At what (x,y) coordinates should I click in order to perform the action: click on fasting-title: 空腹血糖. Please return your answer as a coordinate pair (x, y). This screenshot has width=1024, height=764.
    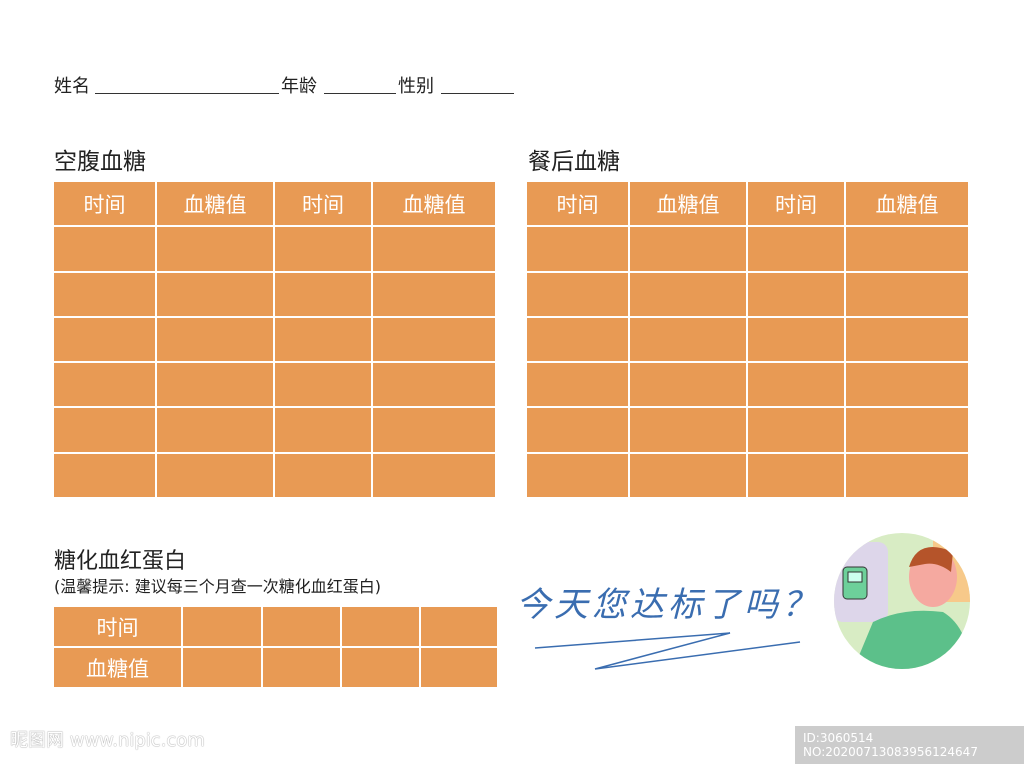
    Looking at the image, I should click on (100, 162).